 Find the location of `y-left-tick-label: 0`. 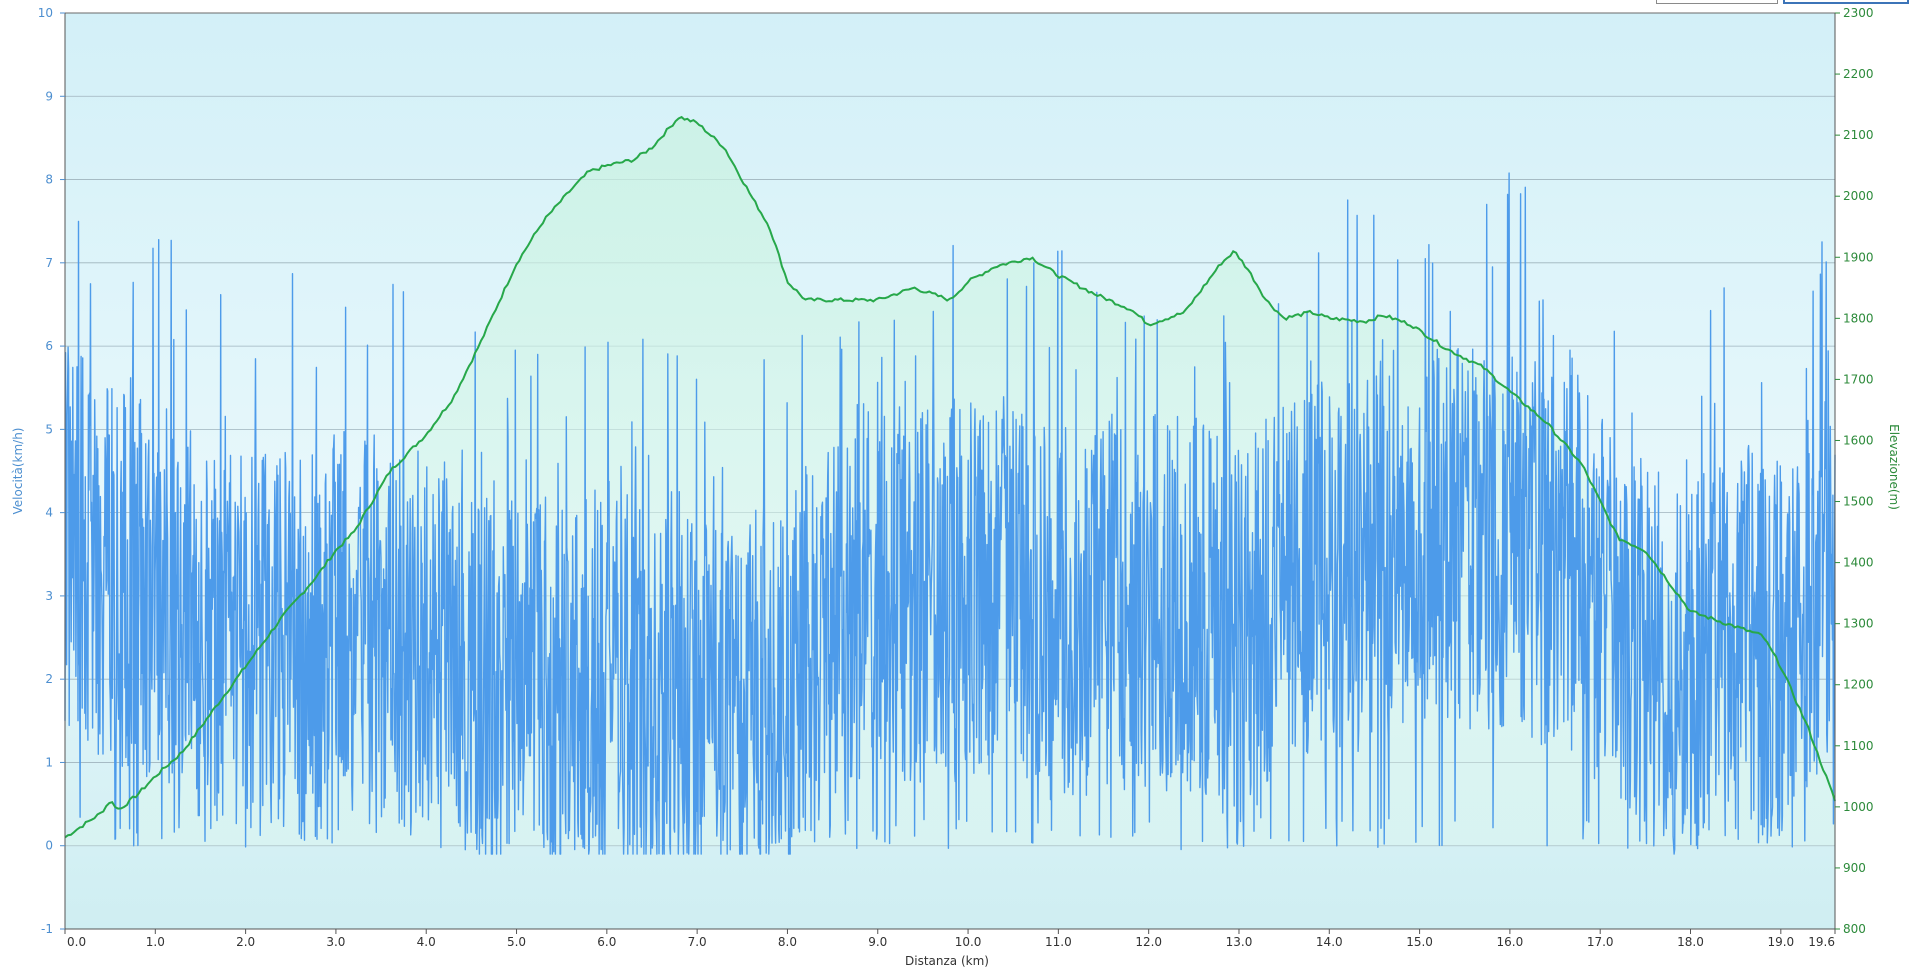

y-left-tick-label: 0 is located at coordinates (49, 846).